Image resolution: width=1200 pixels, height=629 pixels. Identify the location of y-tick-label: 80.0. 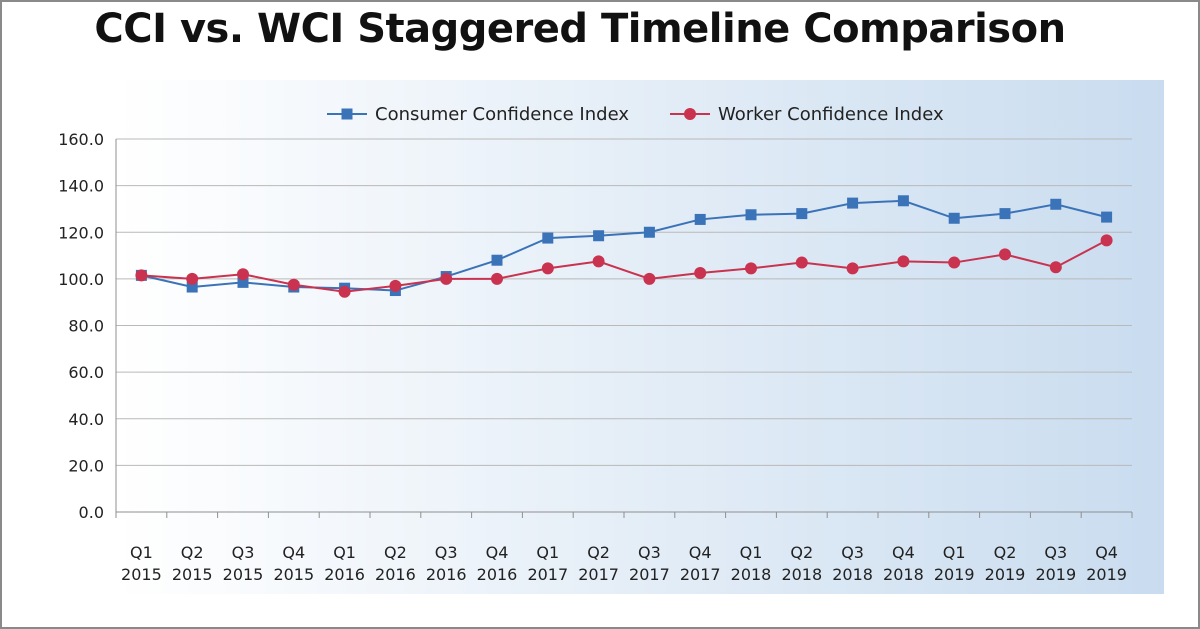
(86, 326).